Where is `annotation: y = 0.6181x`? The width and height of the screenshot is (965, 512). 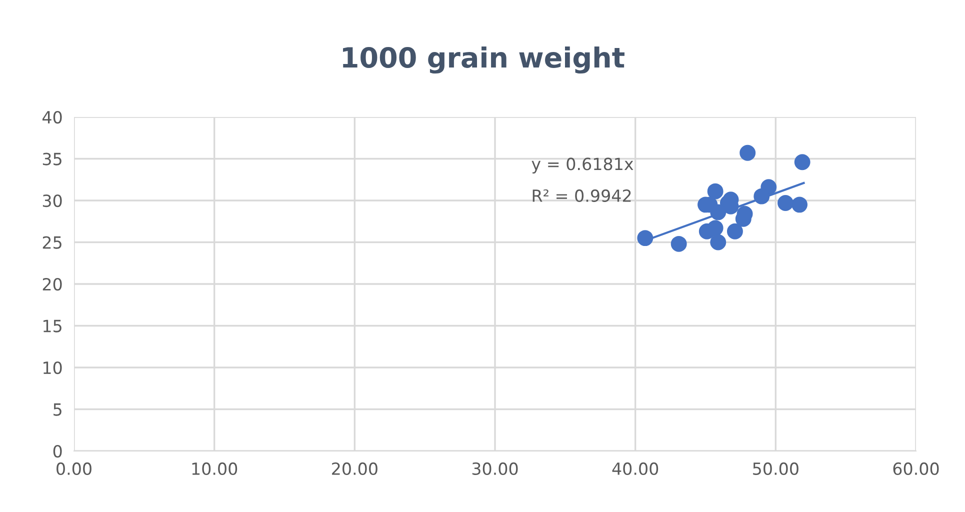 annotation: y = 0.6181x is located at coordinates (583, 166).